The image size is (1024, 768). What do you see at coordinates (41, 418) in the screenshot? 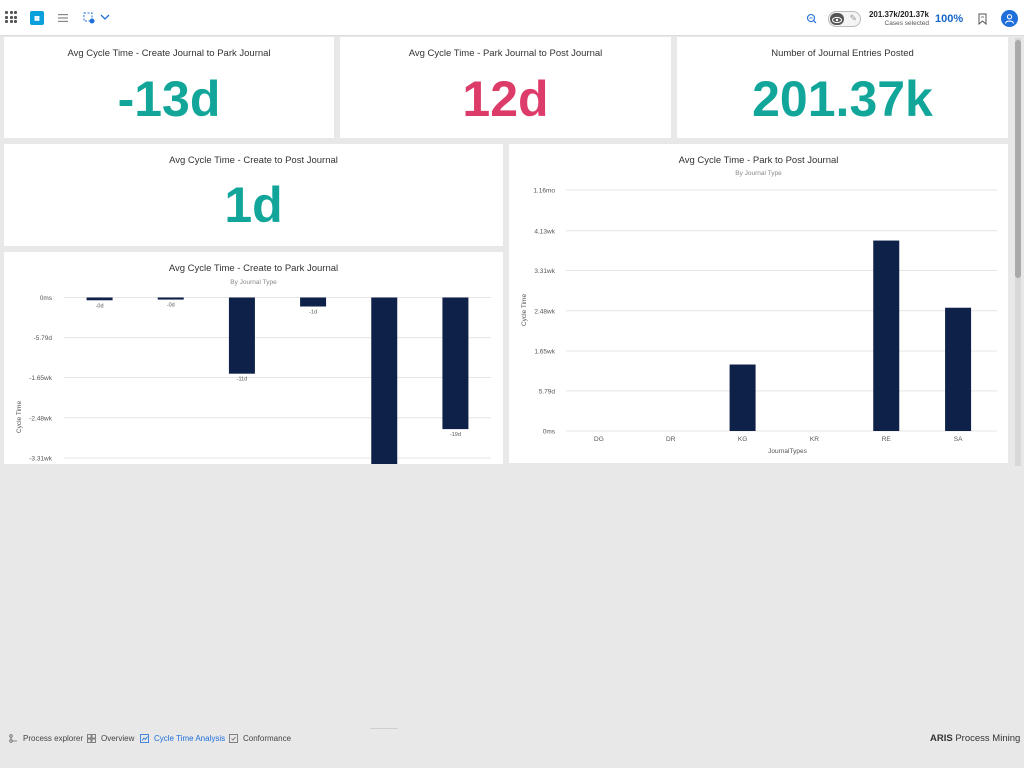
I see `y-tick-label: -2.48wk` at bounding box center [41, 418].